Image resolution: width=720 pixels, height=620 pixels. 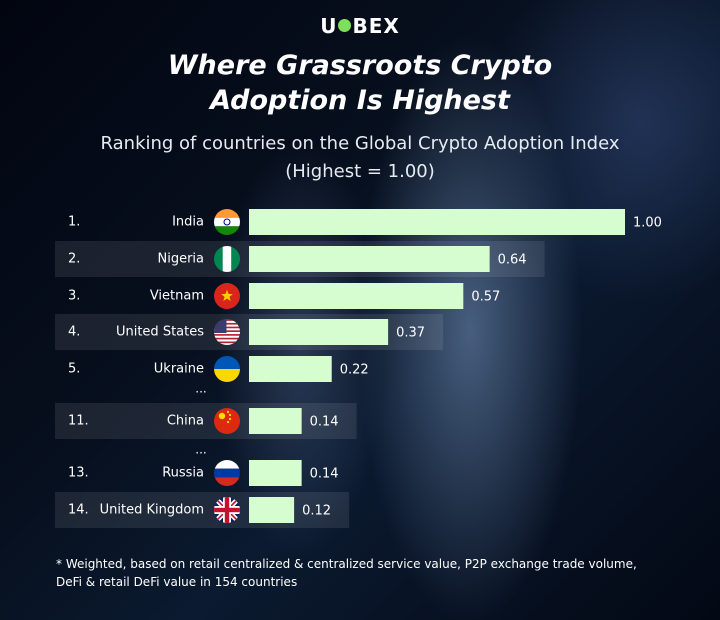 What do you see at coordinates (329, 26) in the screenshot?
I see `brand-name-part1: U` at bounding box center [329, 26].